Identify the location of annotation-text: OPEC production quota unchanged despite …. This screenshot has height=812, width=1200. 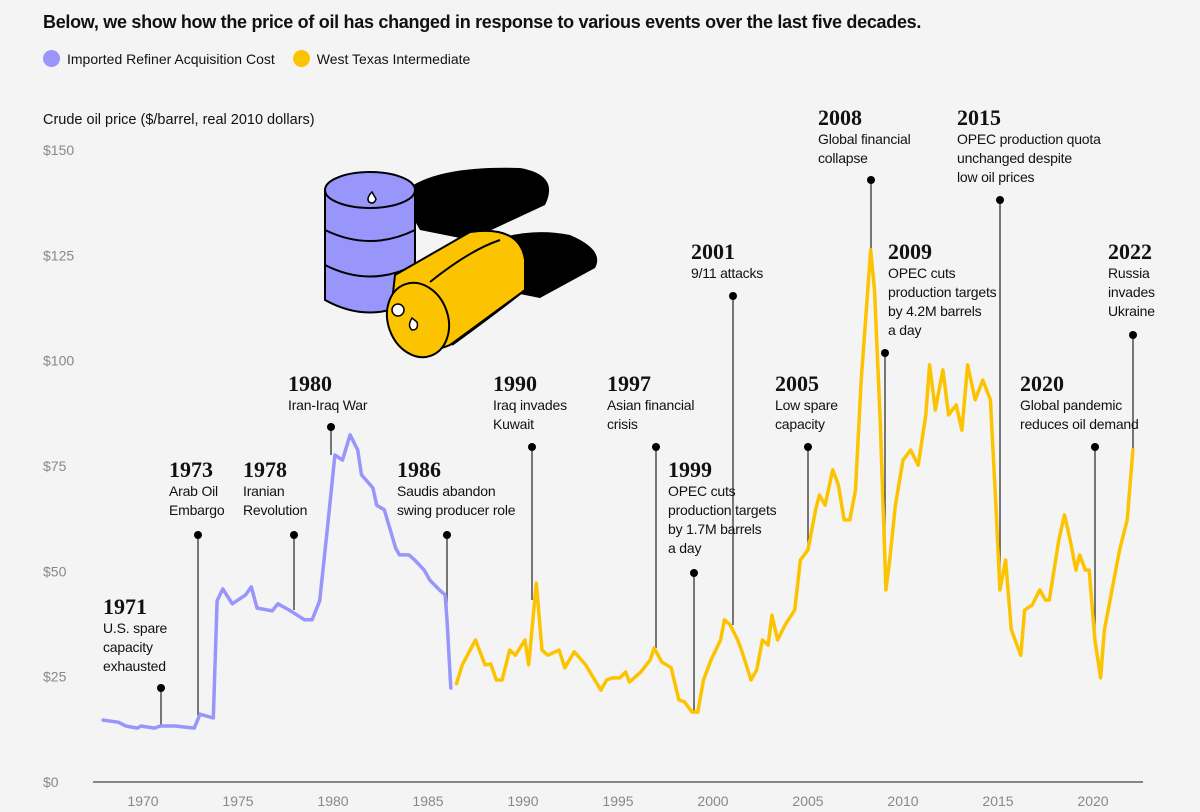
(1029, 158).